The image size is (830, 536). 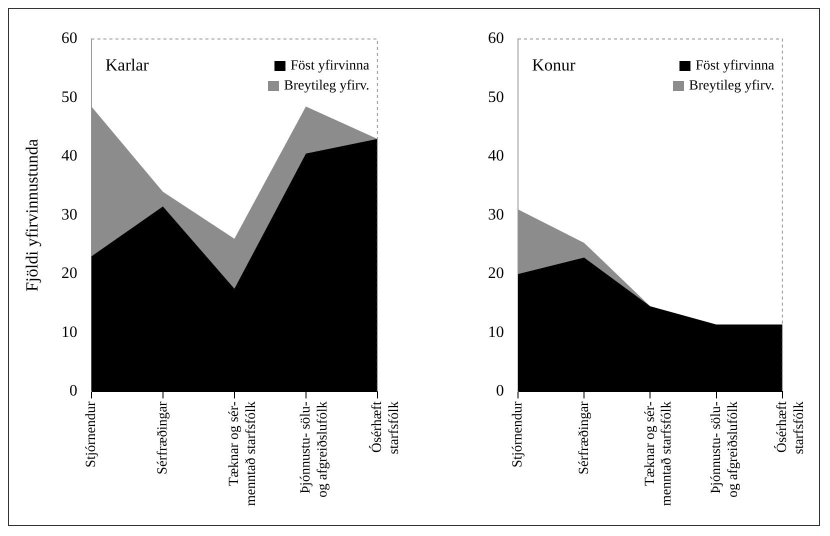 I want to click on y-axis-title: Fjöldi yfirvinnustunda, so click(x=32, y=215).